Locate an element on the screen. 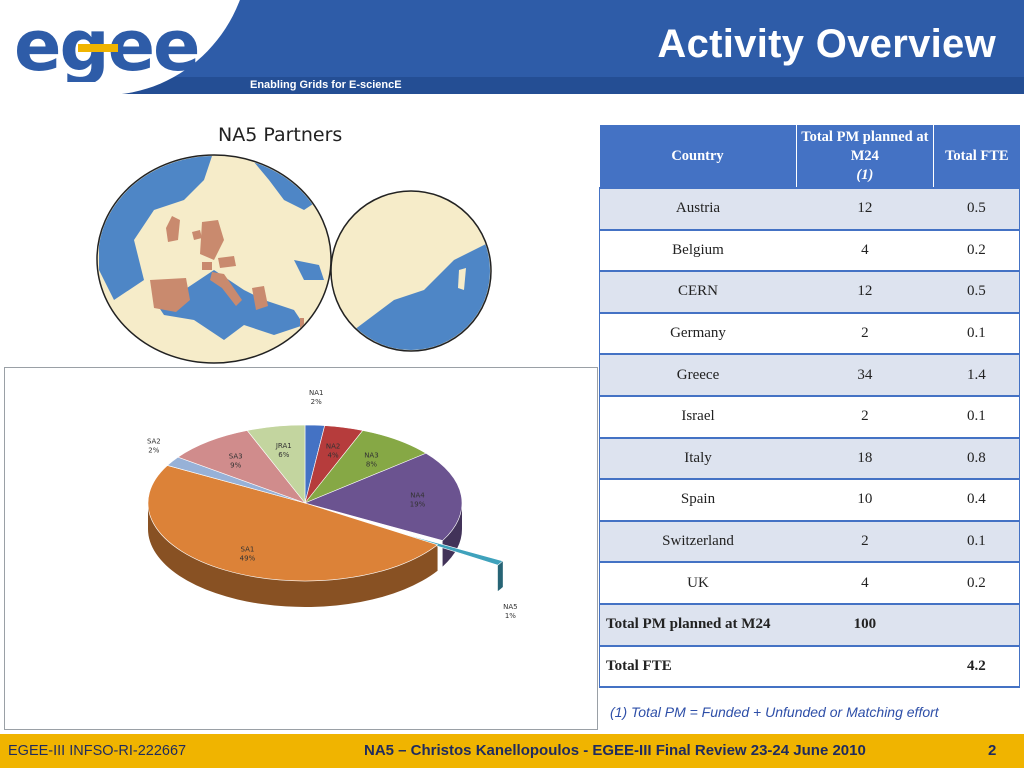  total-fte-value: 4.2 is located at coordinates (976, 666).